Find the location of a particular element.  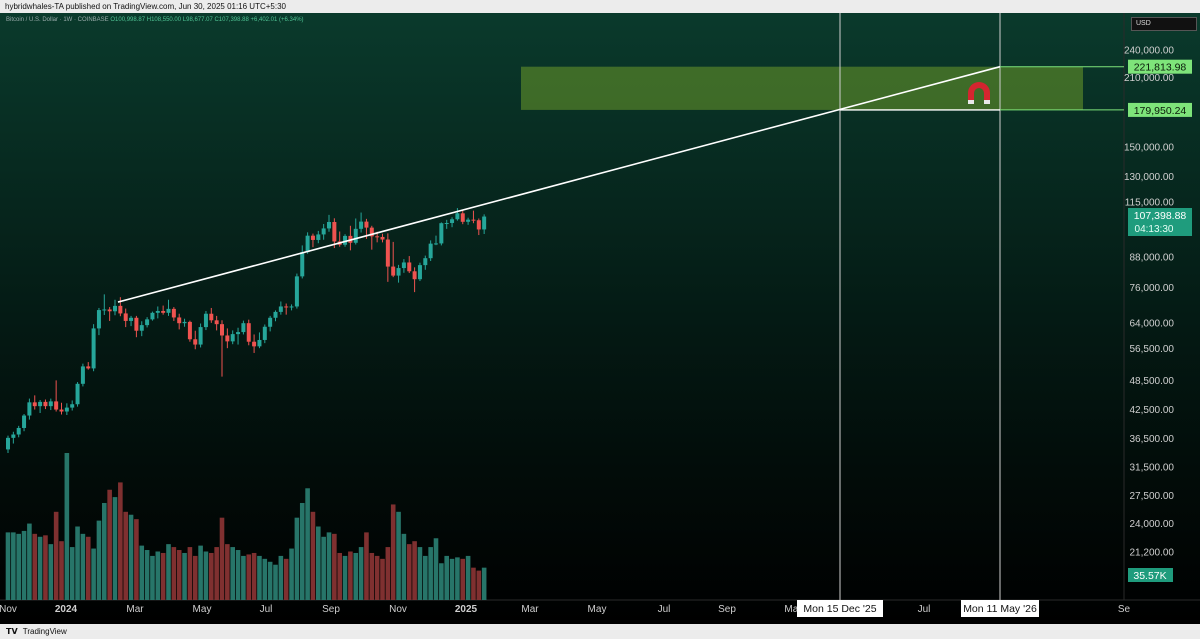

currency-selector: USD is located at coordinates (1164, 24).